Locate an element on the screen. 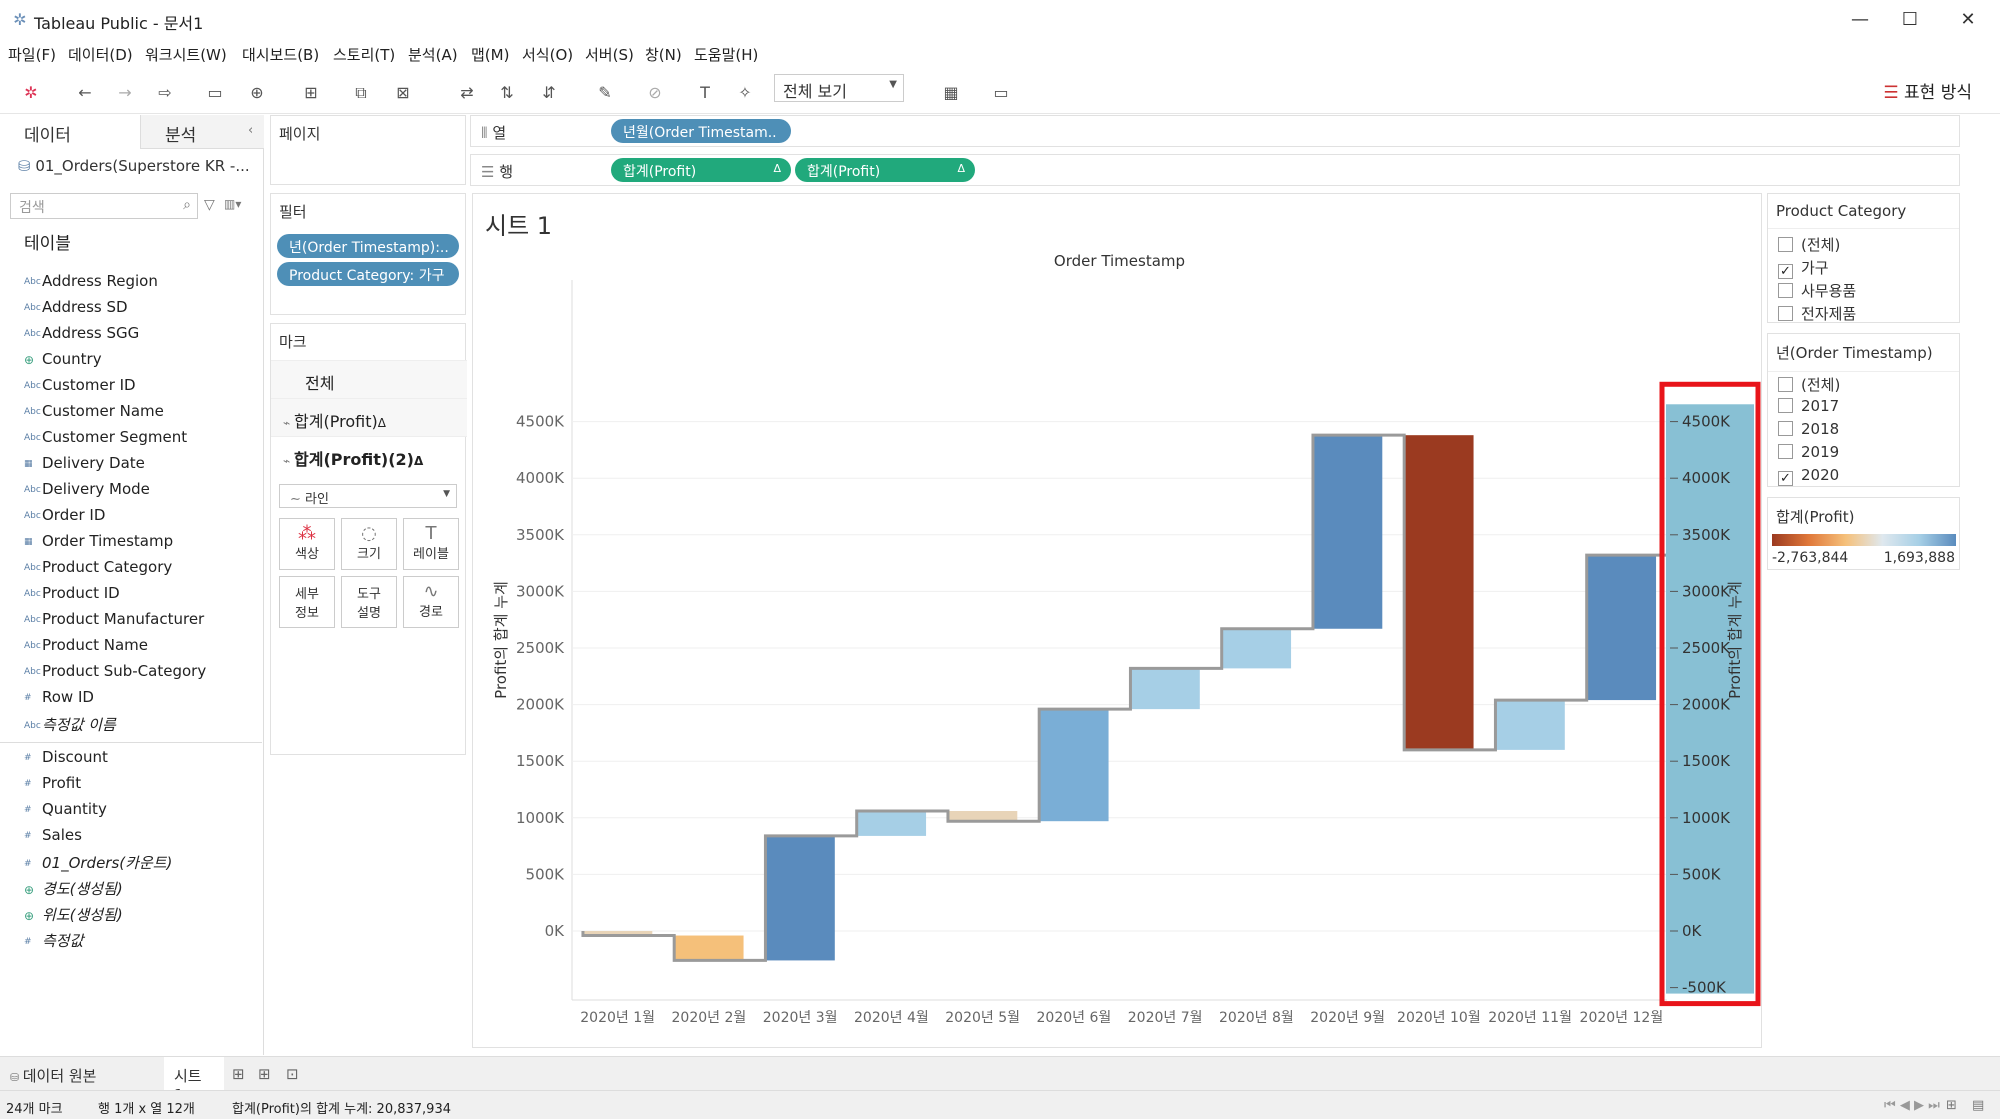  new-dashboard-icon: ⊞ is located at coordinates (264, 1074).